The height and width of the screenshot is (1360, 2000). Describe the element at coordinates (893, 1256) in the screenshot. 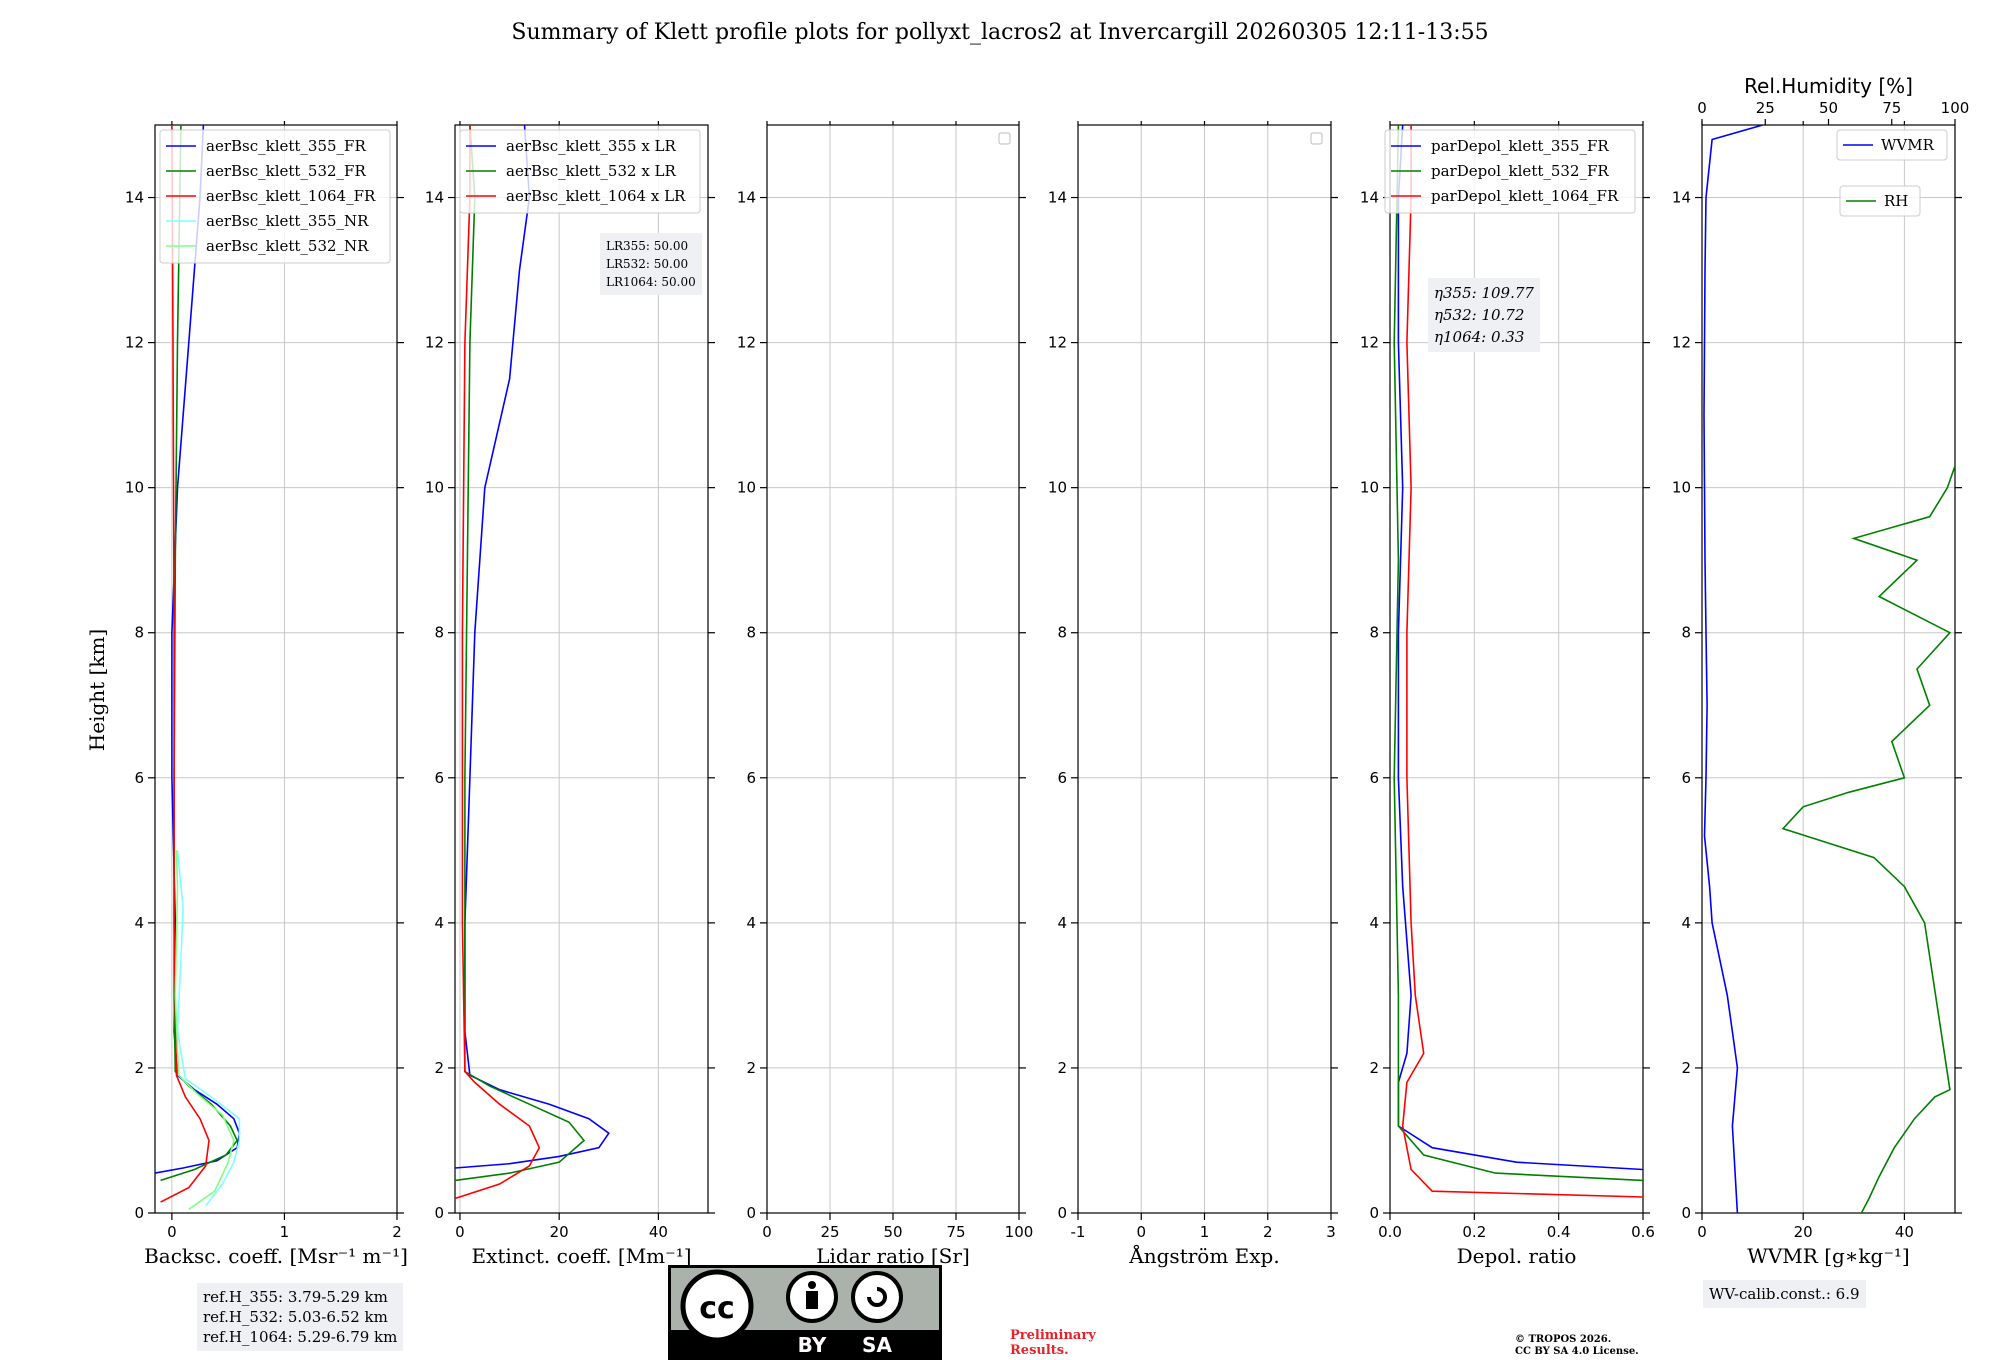

I see `x-axis-label: Lidar ratio [Sr]` at that location.